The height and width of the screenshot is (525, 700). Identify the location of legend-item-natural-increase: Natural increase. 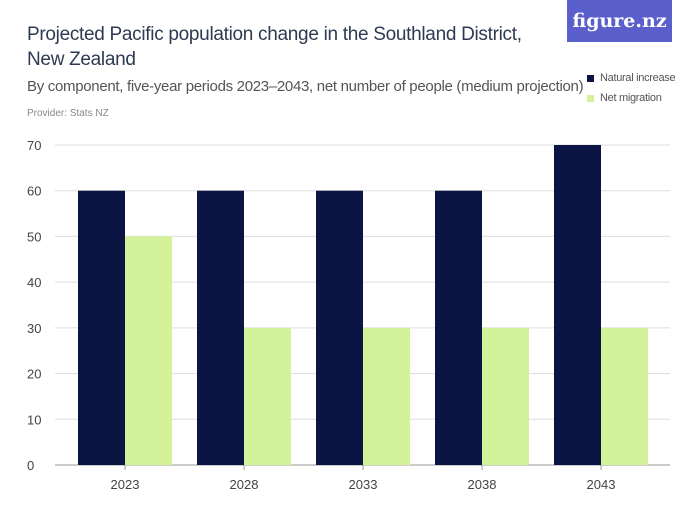
(631, 78).